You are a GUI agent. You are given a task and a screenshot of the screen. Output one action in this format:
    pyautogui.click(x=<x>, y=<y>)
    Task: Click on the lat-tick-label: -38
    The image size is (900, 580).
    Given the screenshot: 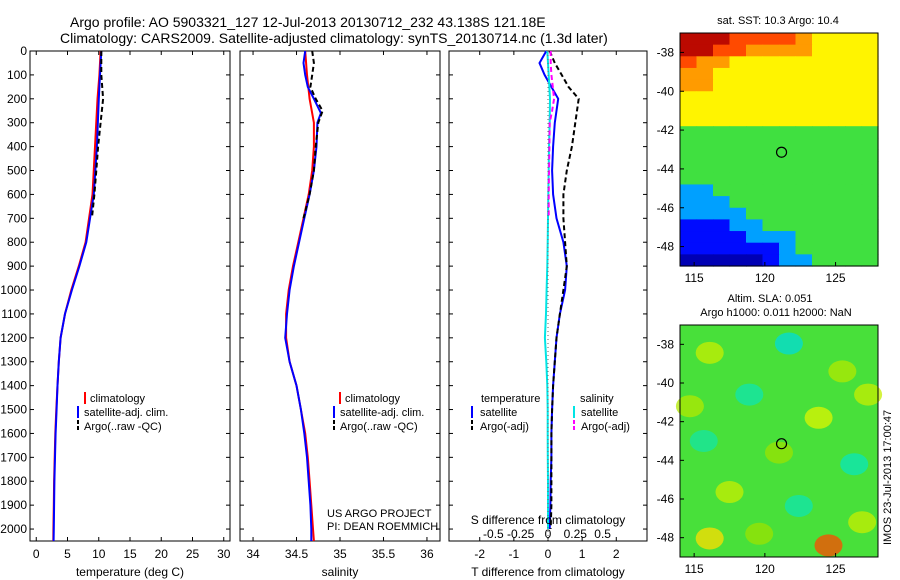 What is the action you would take?
    pyautogui.click(x=666, y=344)
    